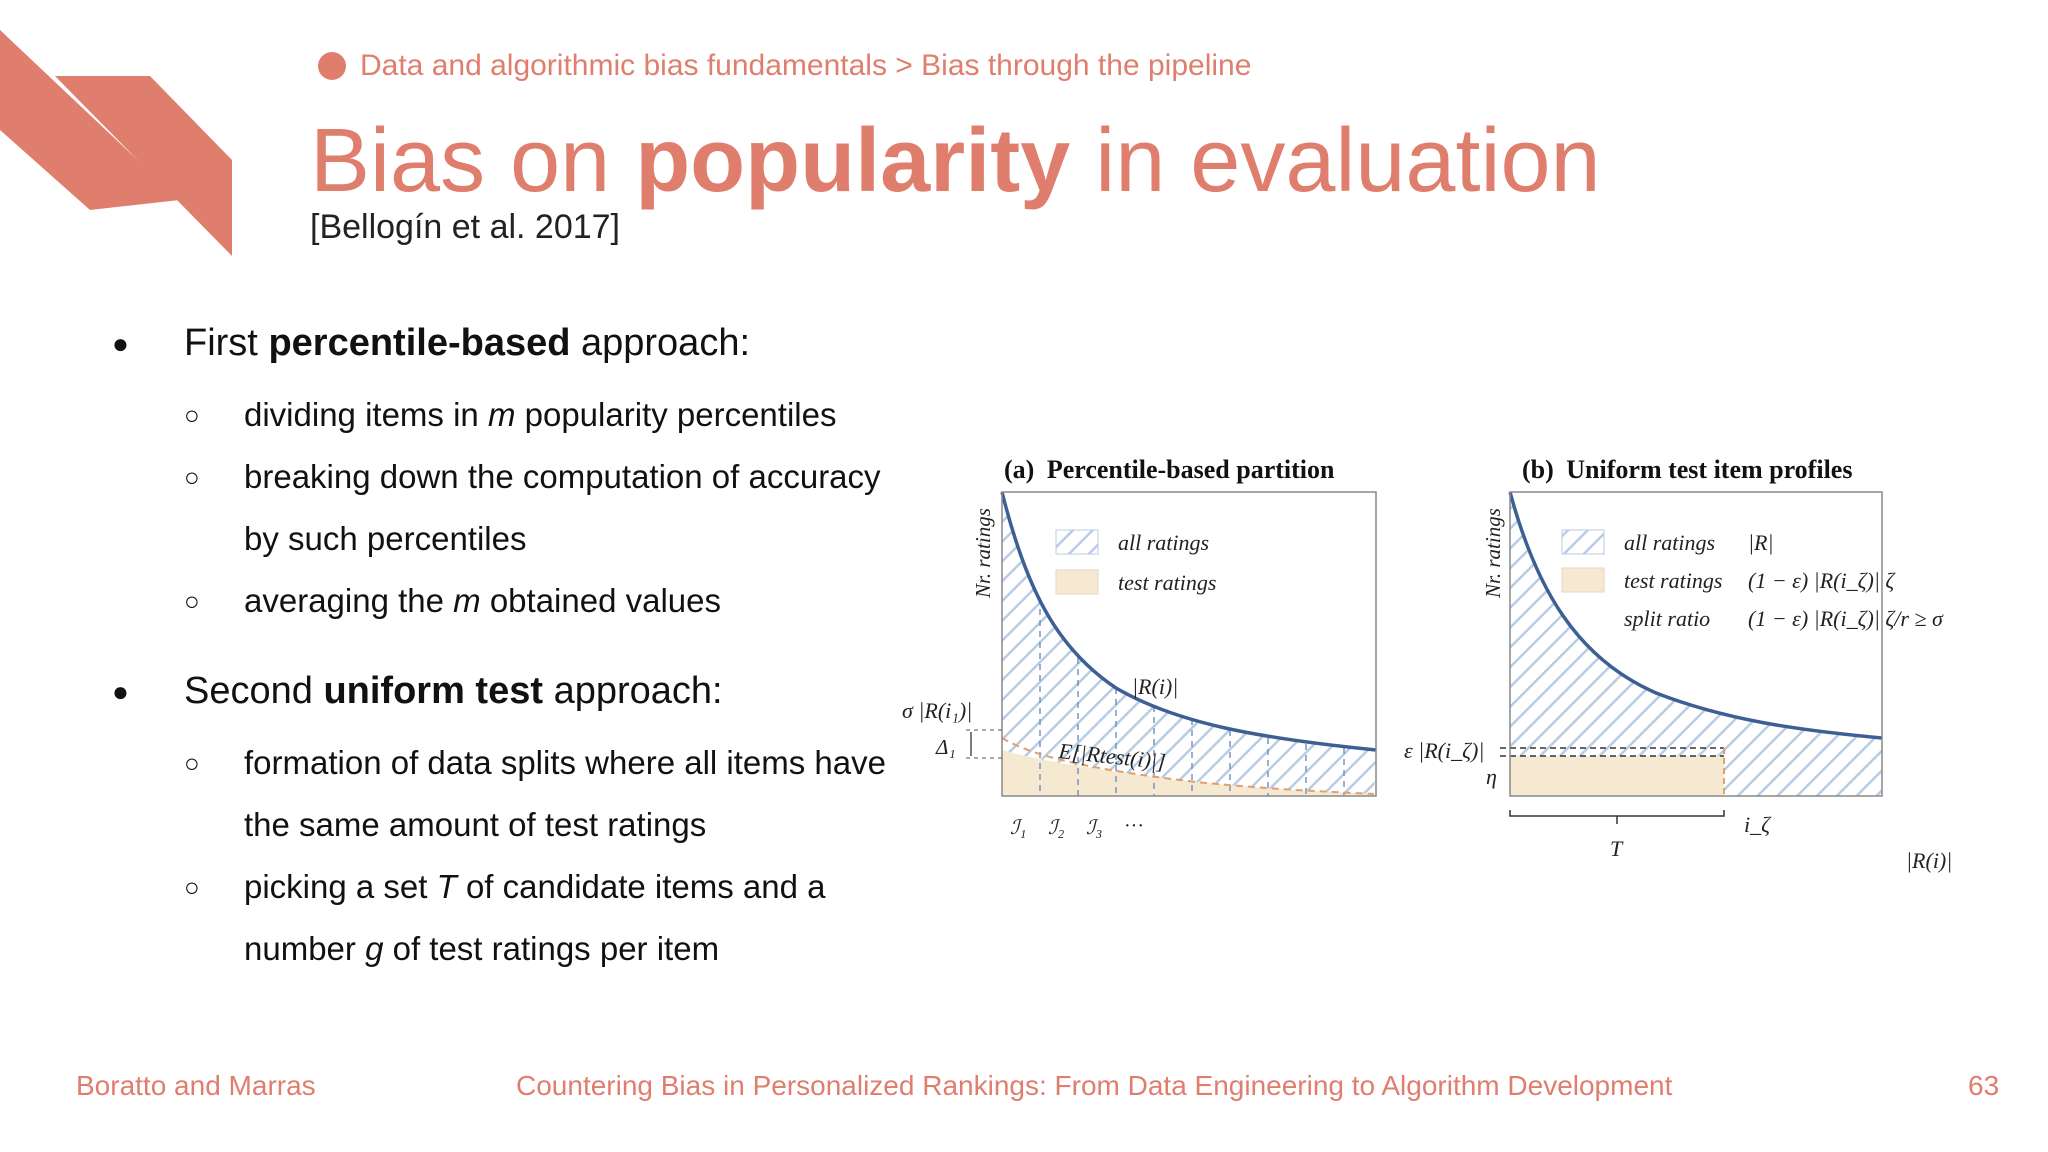  What do you see at coordinates (1094, 828) in the screenshot?
I see `percentile-3-label: ℐ₃` at bounding box center [1094, 828].